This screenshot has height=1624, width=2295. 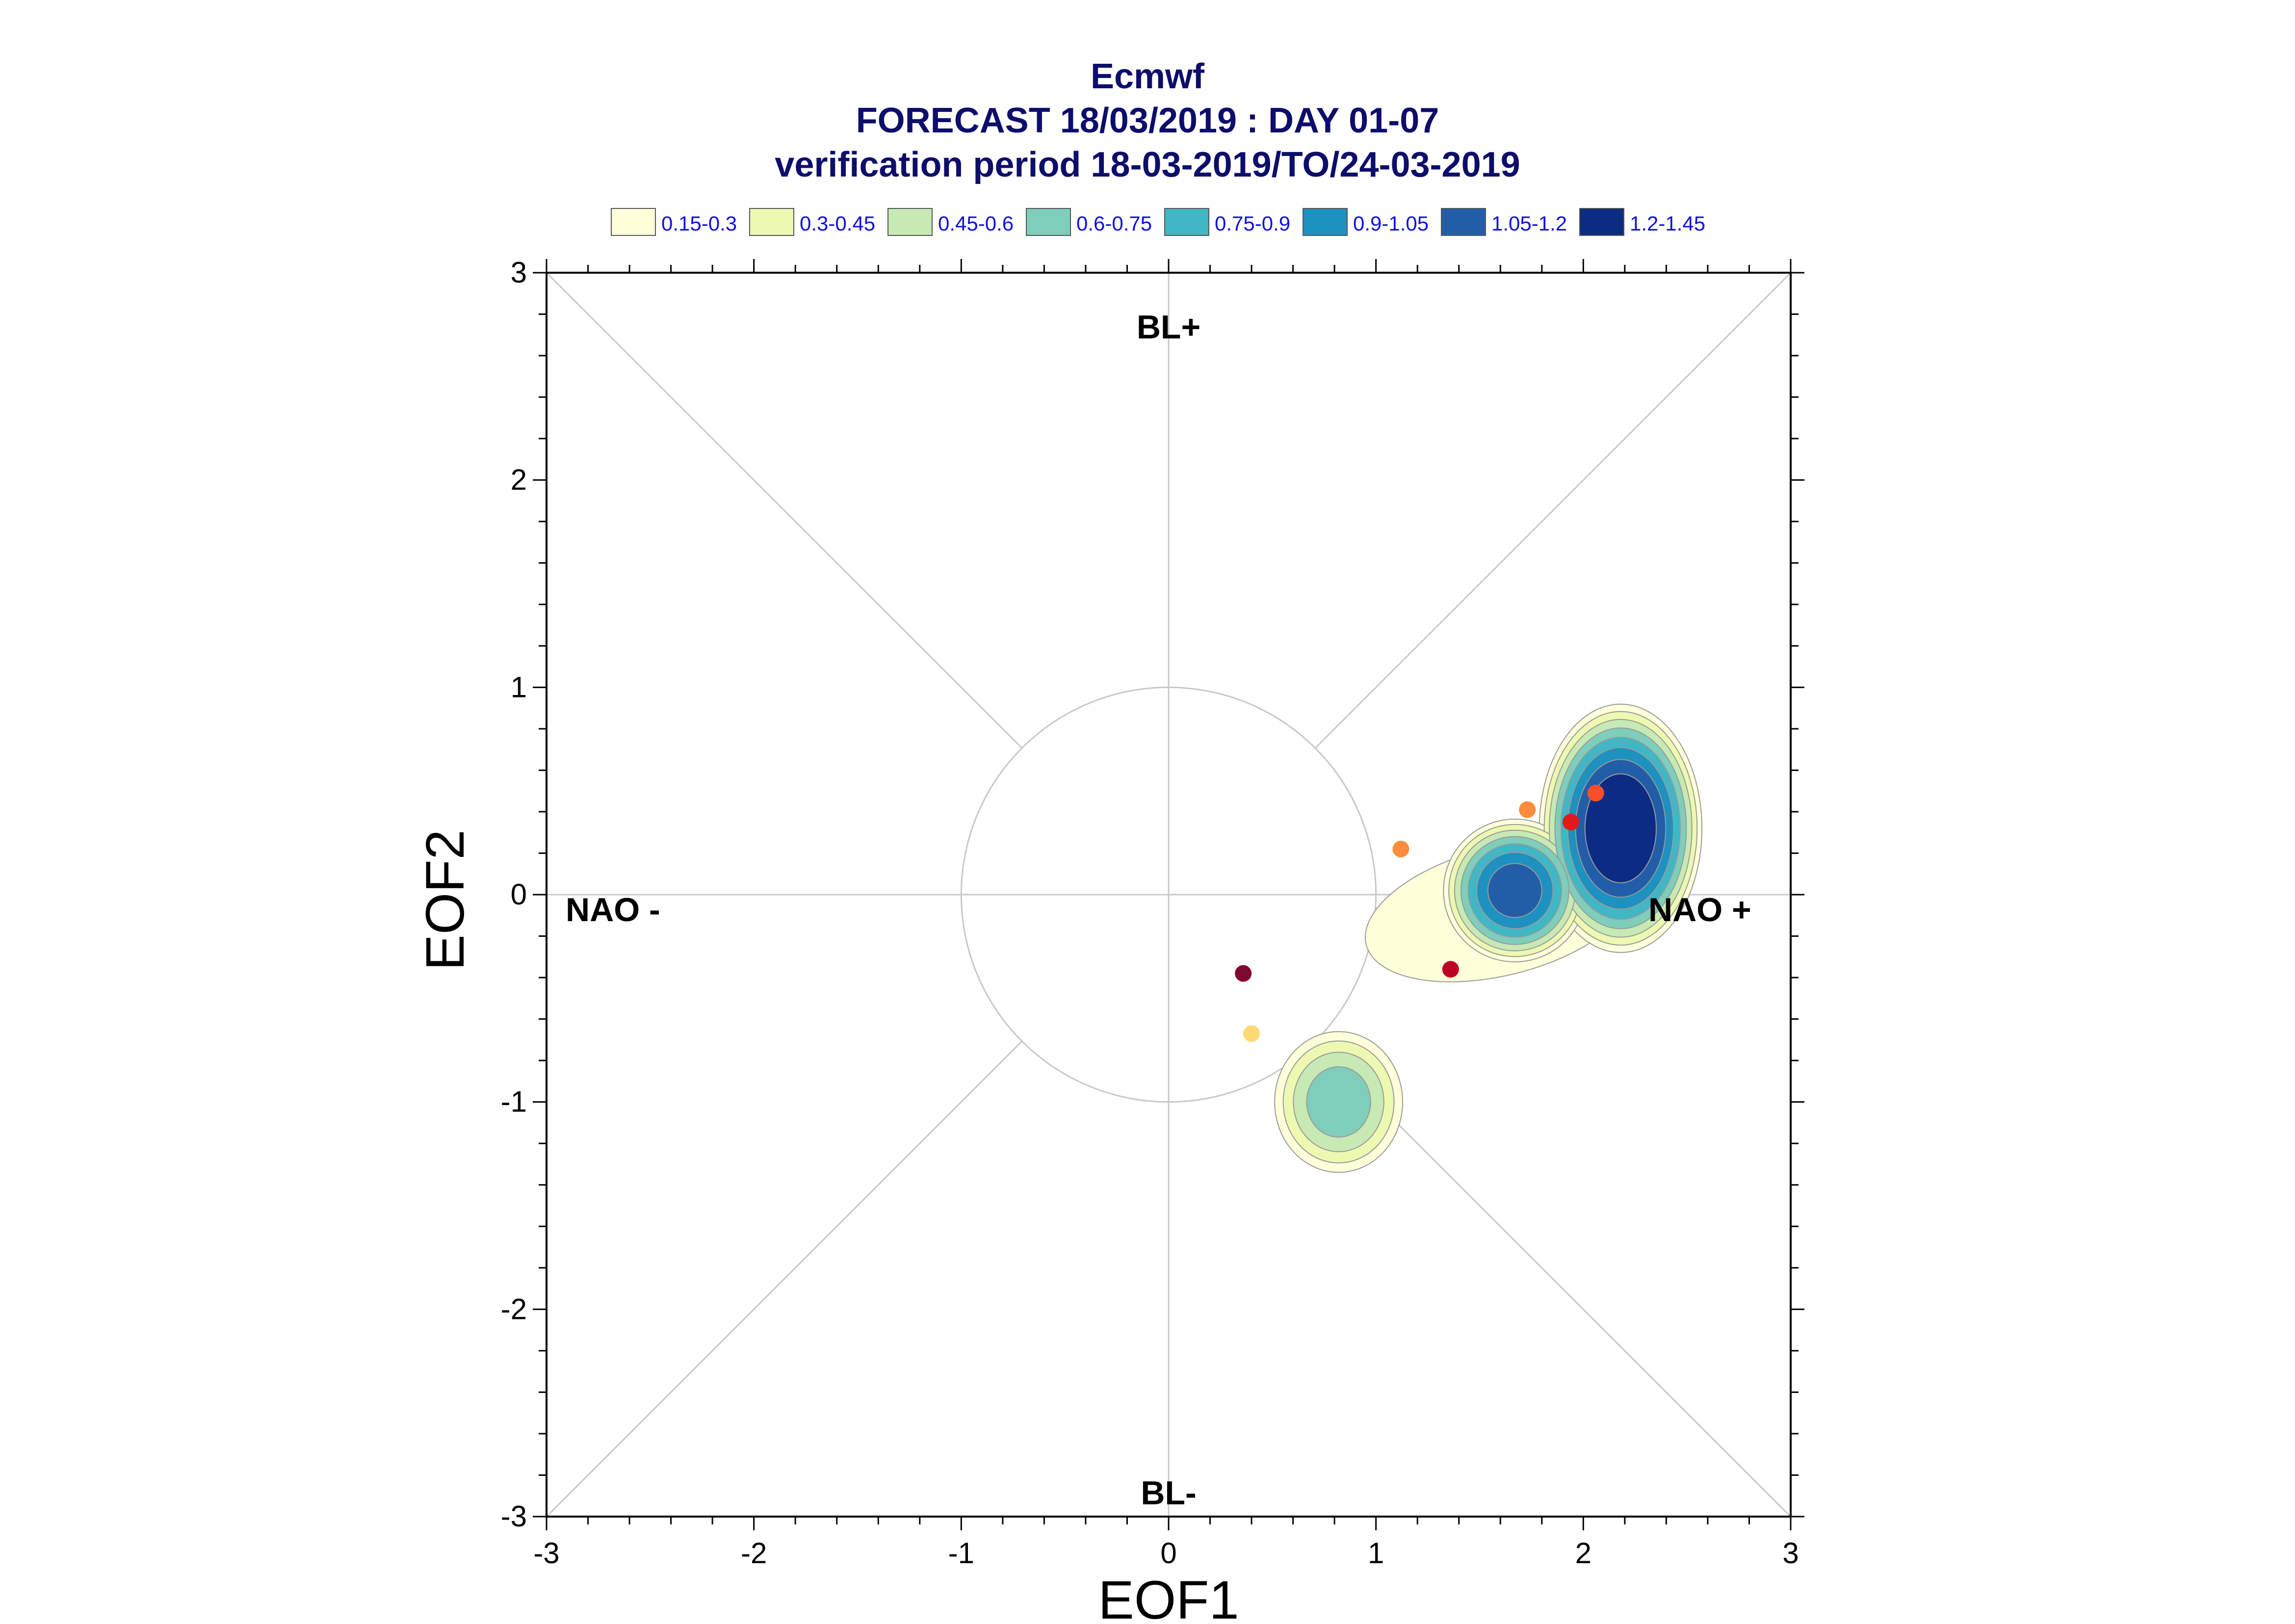 I want to click on guide-diagonal-nw, so click(x=784, y=511).